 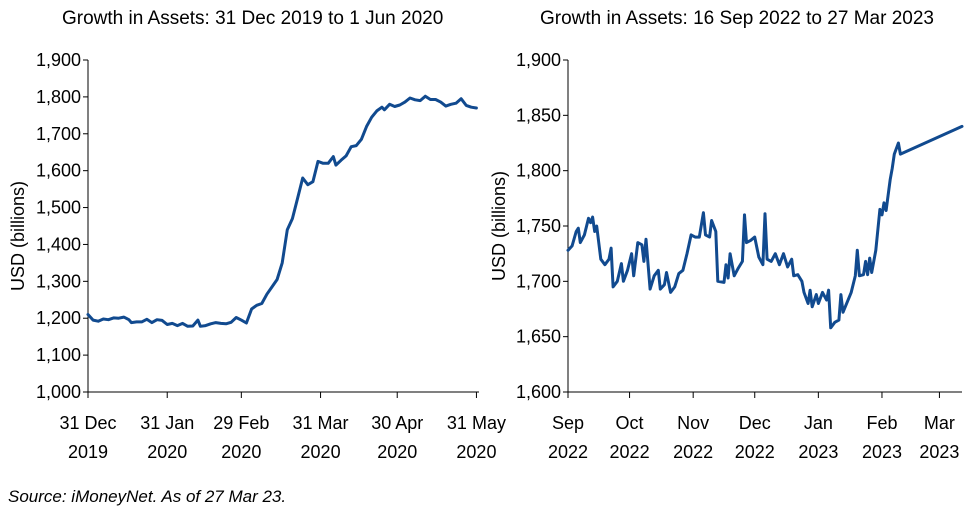 What do you see at coordinates (58, 60) in the screenshot?
I see `y-tick-label-left: 1,900` at bounding box center [58, 60].